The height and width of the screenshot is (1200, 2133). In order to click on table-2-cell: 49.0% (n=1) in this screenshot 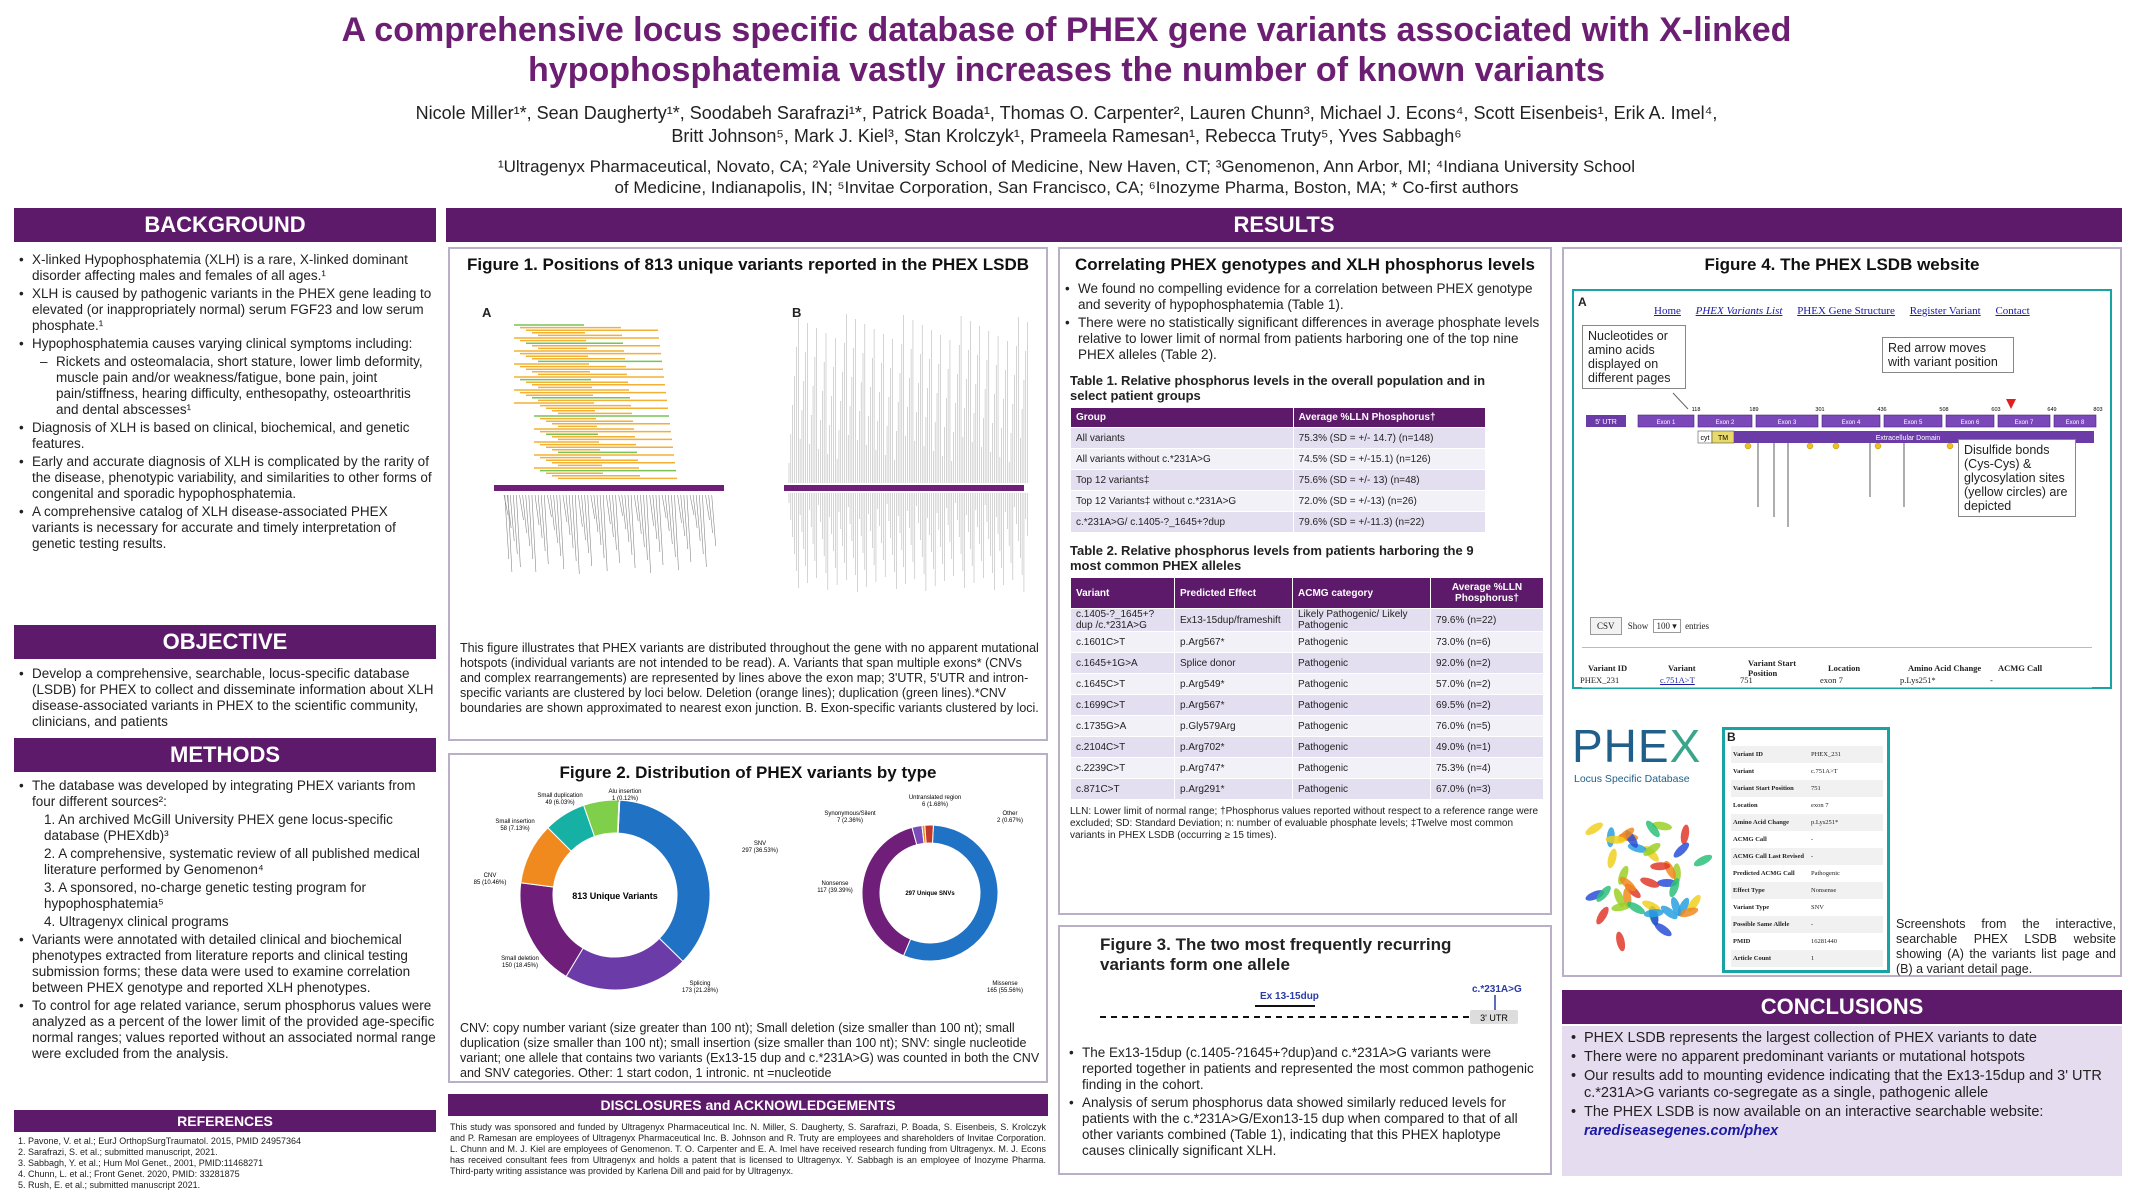, I will do `click(1487, 747)`.